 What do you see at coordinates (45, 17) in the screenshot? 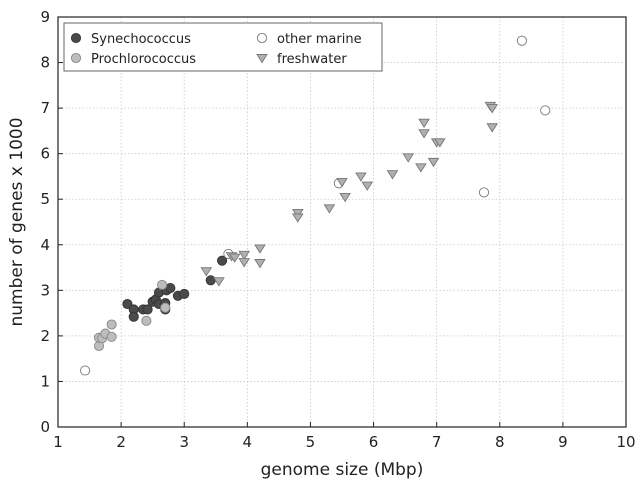
I see `y-tick-label: 9` at bounding box center [45, 17].